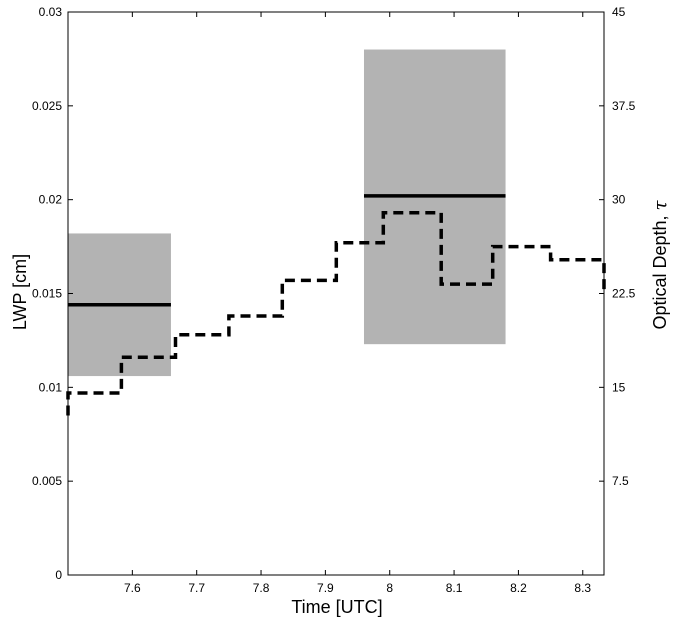 This screenshot has width=679, height=620. What do you see at coordinates (619, 12) in the screenshot?
I see `y2-tick-label: 45` at bounding box center [619, 12].